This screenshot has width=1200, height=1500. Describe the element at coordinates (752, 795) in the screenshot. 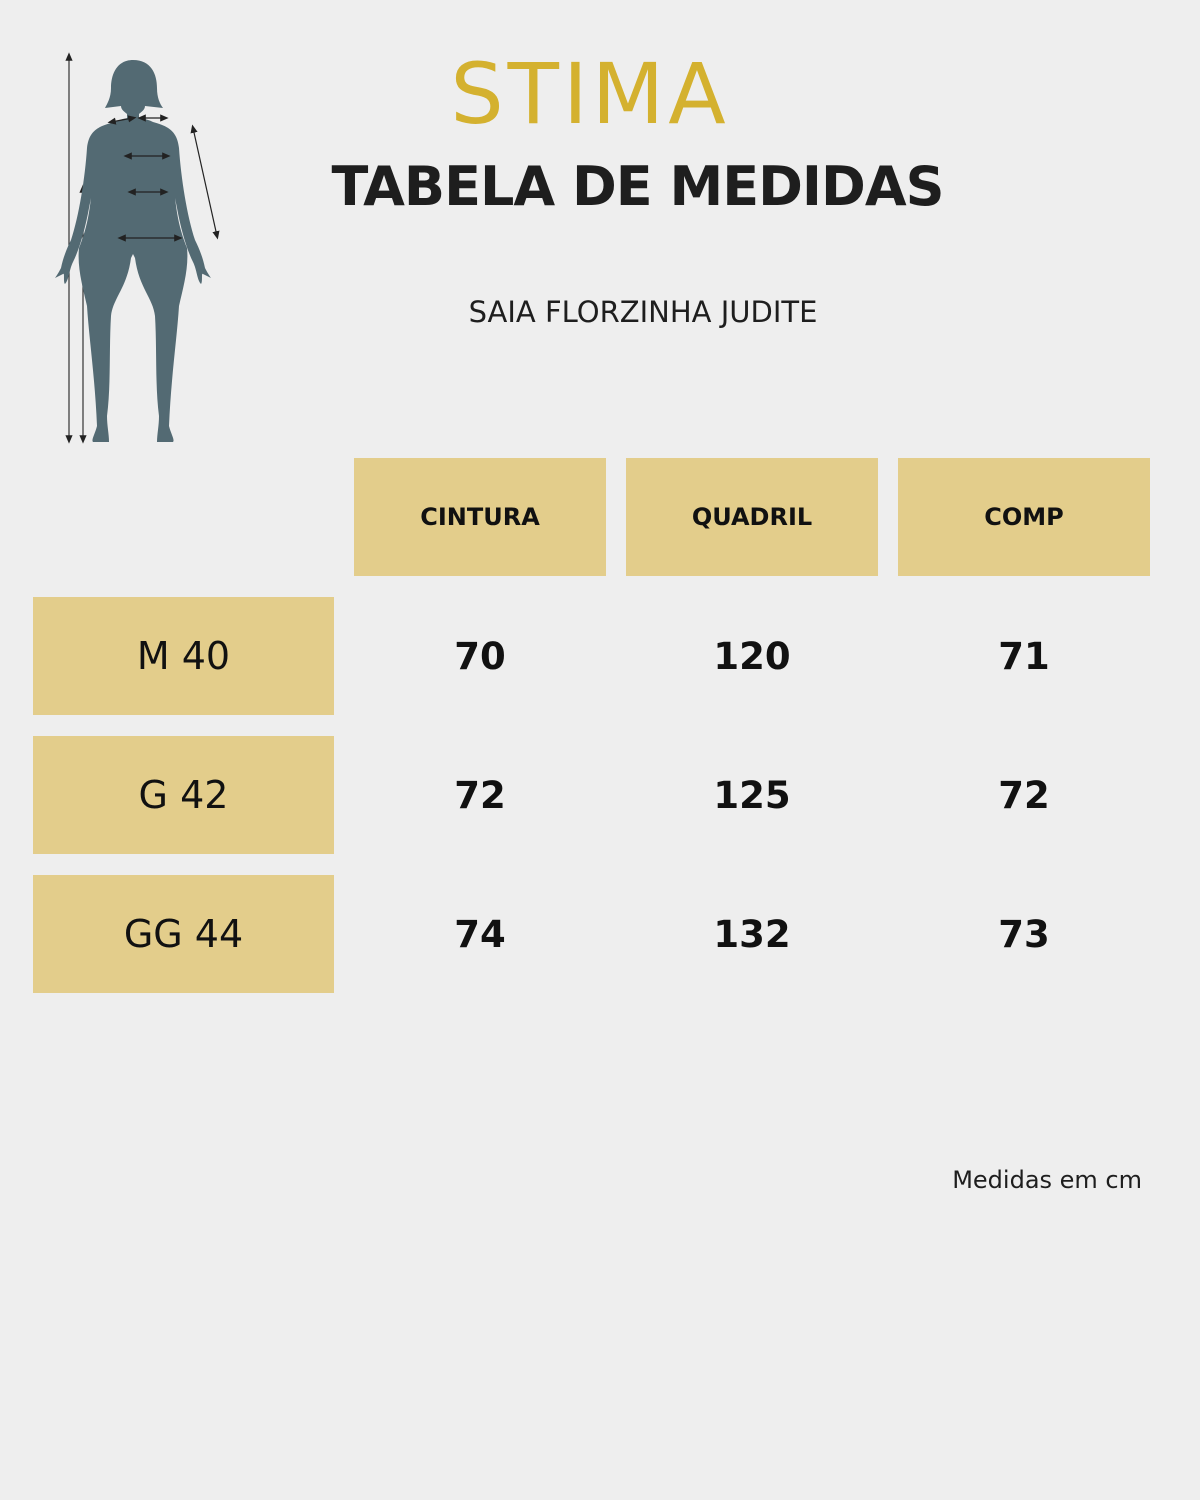

I see `table-cell: 125` at that location.